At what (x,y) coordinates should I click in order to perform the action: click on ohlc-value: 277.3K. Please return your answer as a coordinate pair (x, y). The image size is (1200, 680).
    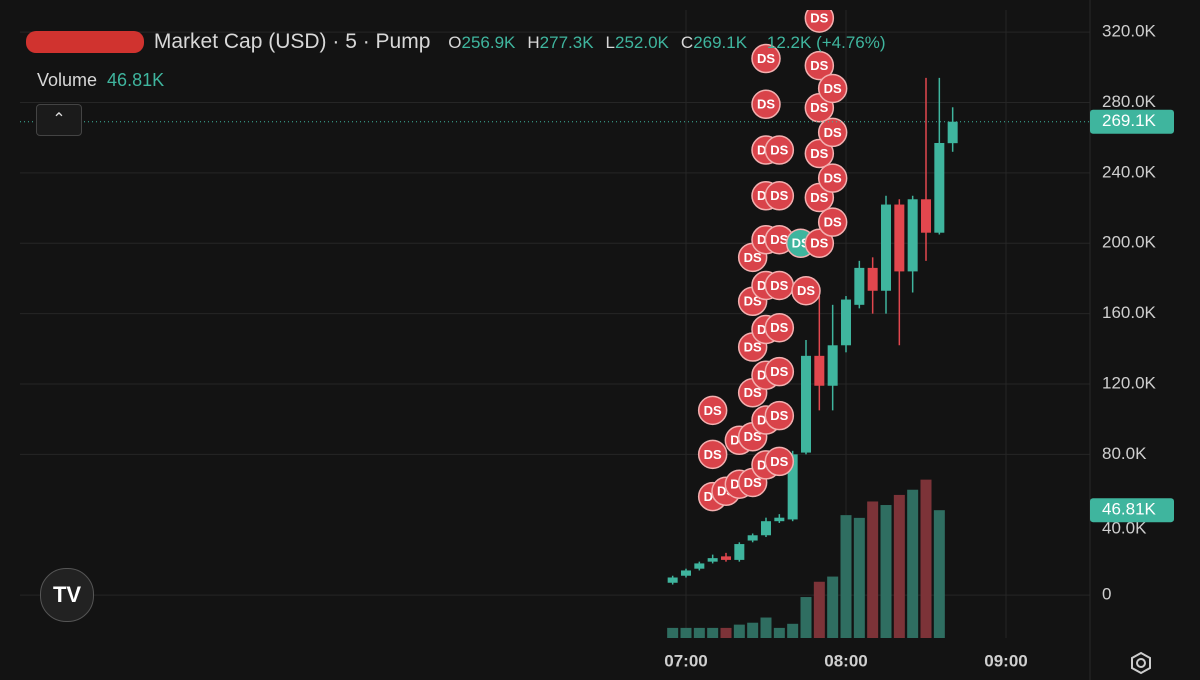
    Looking at the image, I should click on (566, 42).